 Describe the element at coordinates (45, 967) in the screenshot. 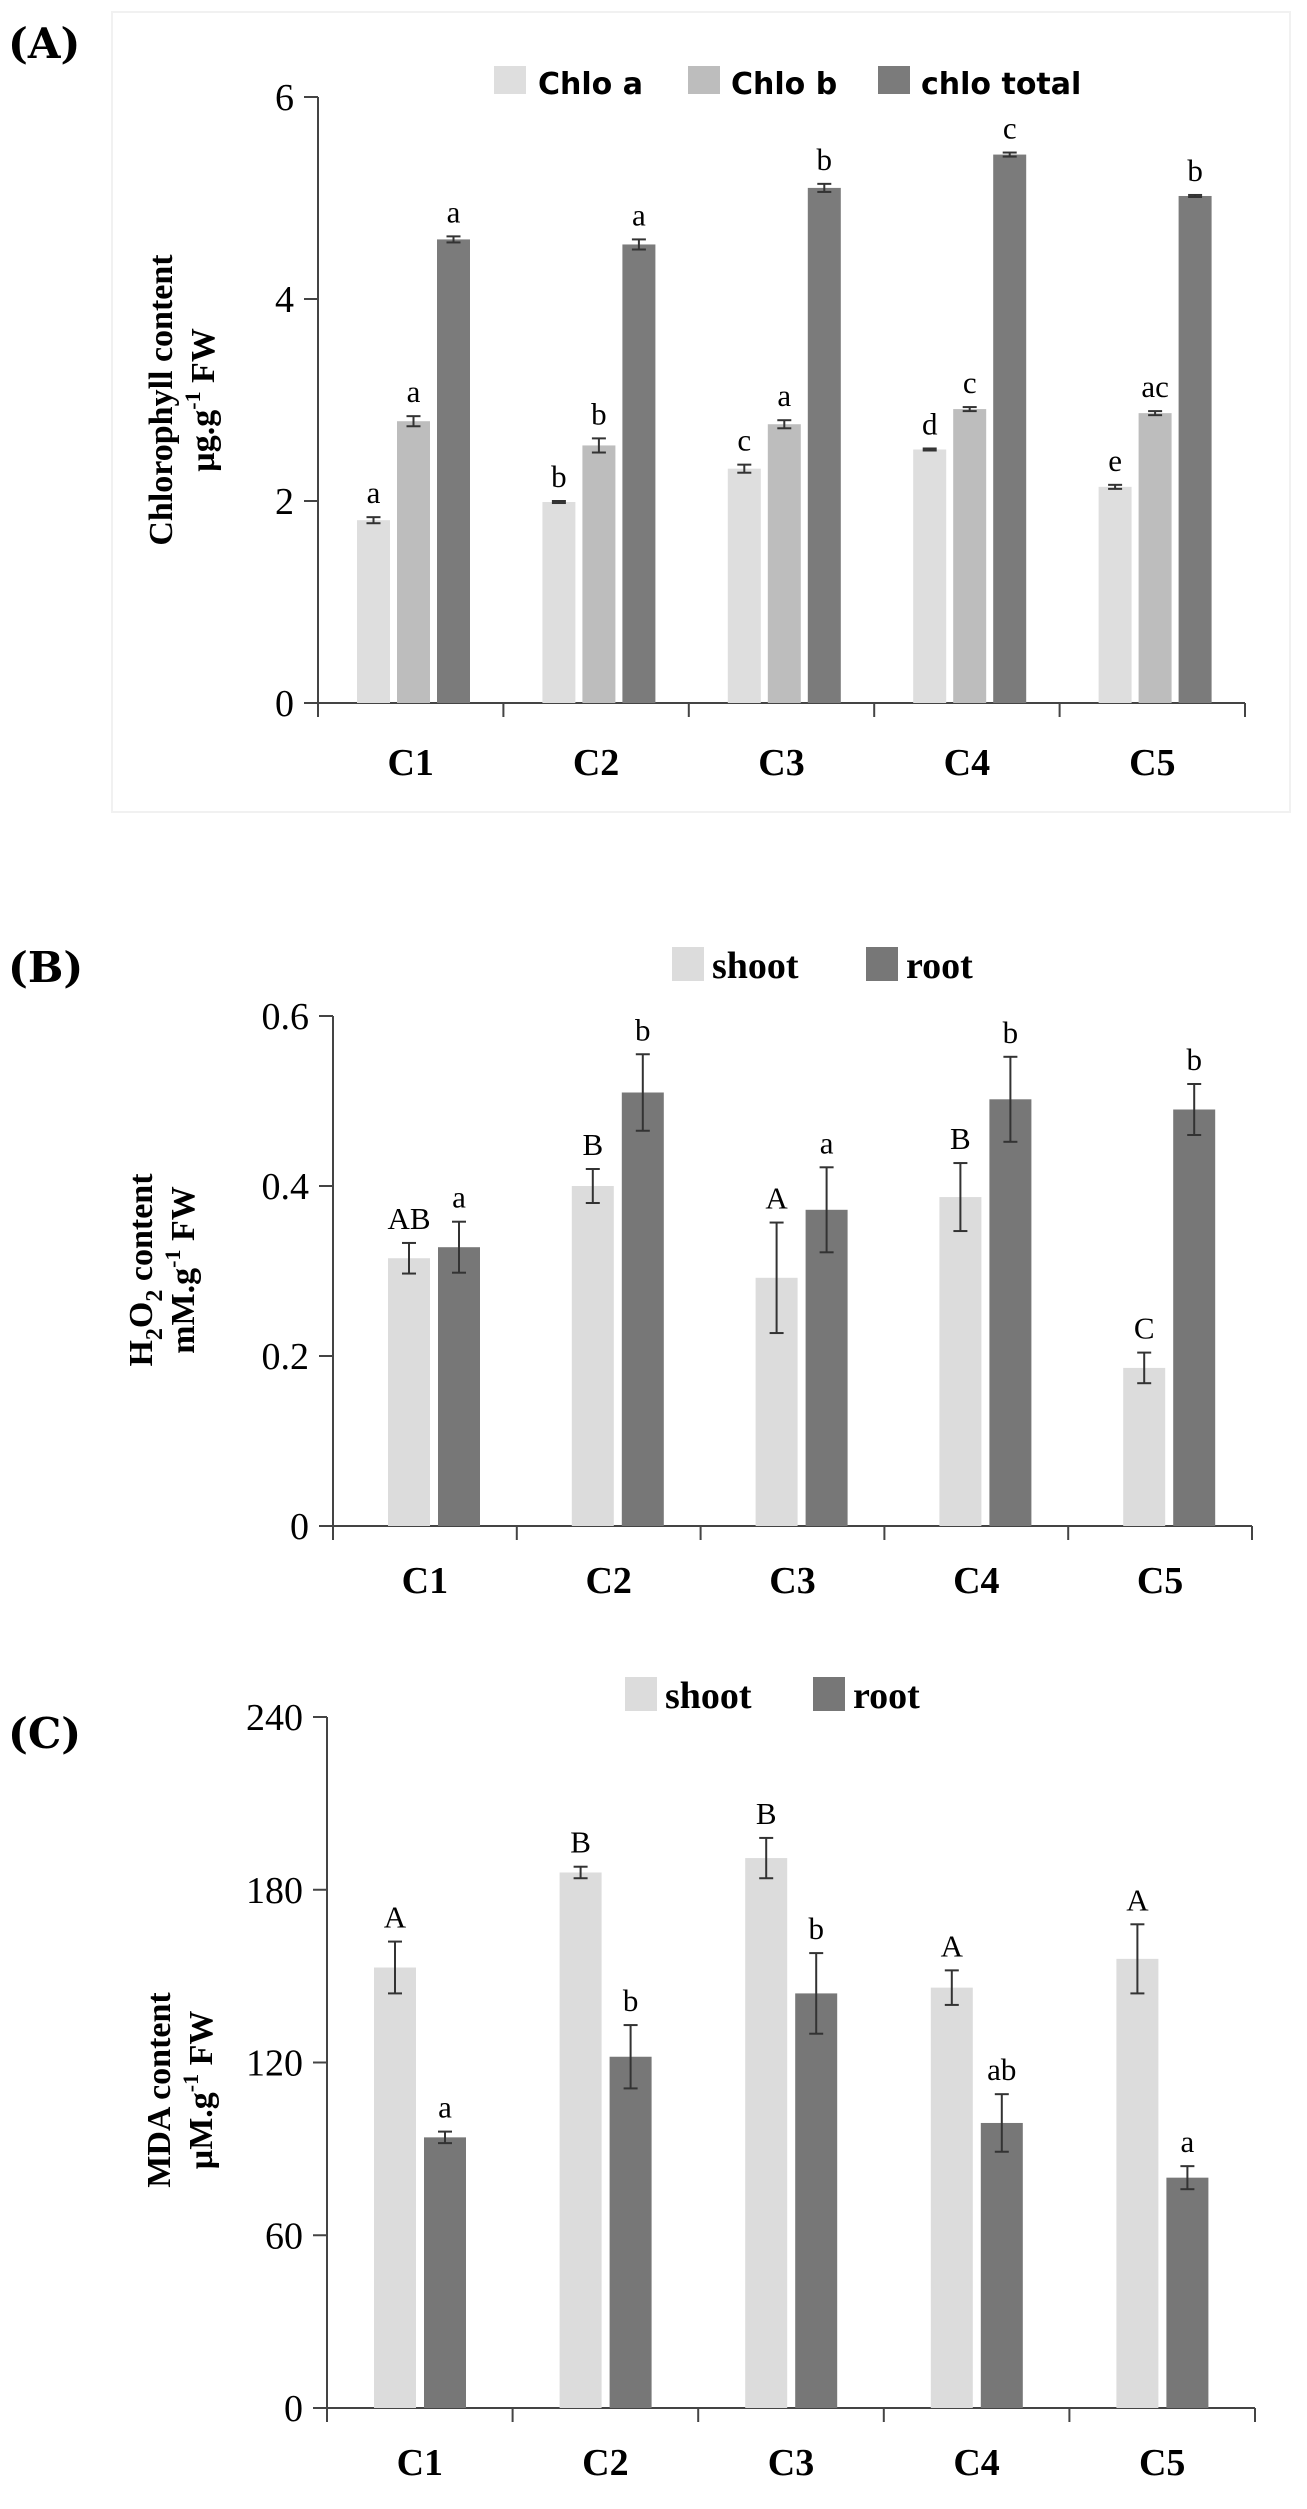

I see `panel-label: (B)` at that location.